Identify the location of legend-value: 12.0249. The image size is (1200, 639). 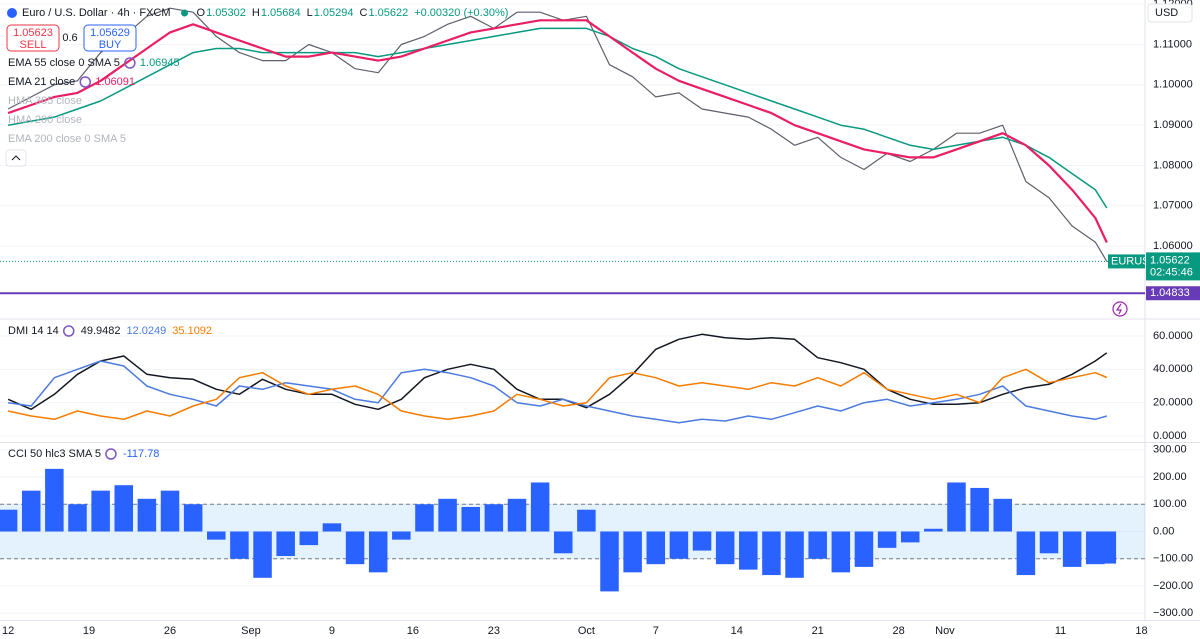
(147, 331).